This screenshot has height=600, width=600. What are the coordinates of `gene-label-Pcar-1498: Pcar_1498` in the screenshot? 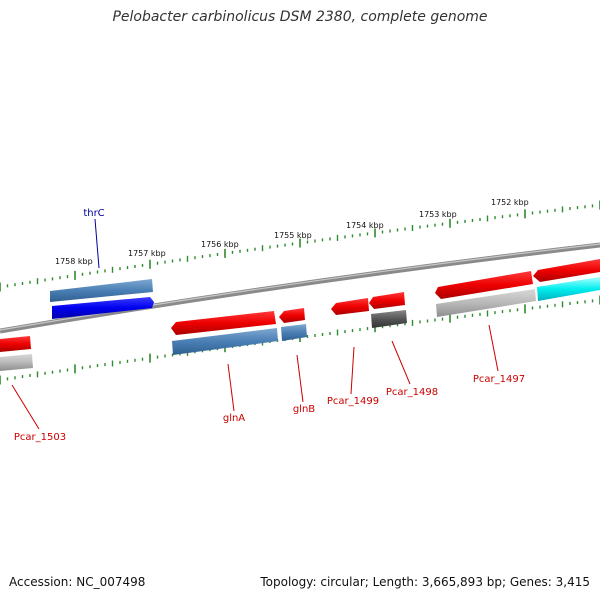 It's located at (412, 392).